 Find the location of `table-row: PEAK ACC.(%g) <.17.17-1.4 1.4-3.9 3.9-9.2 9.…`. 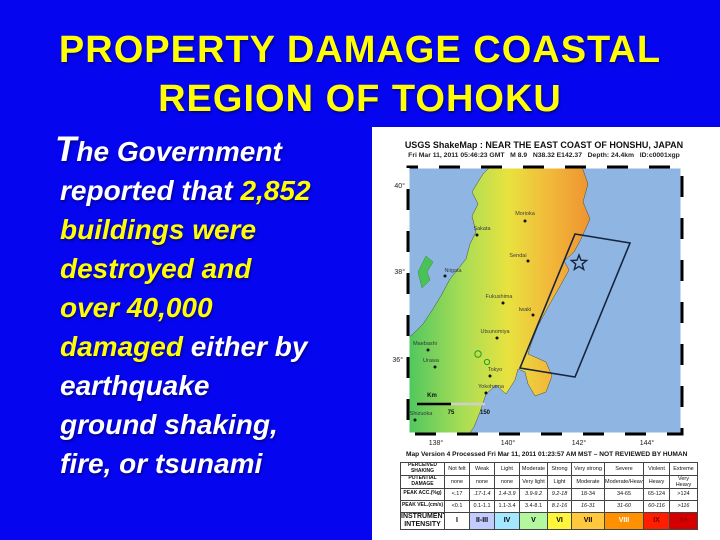

table-row: PEAK ACC.(%g) <.17.17-1.4 1.4-3.9 3.9-9.2 9.… is located at coordinates (549, 494).